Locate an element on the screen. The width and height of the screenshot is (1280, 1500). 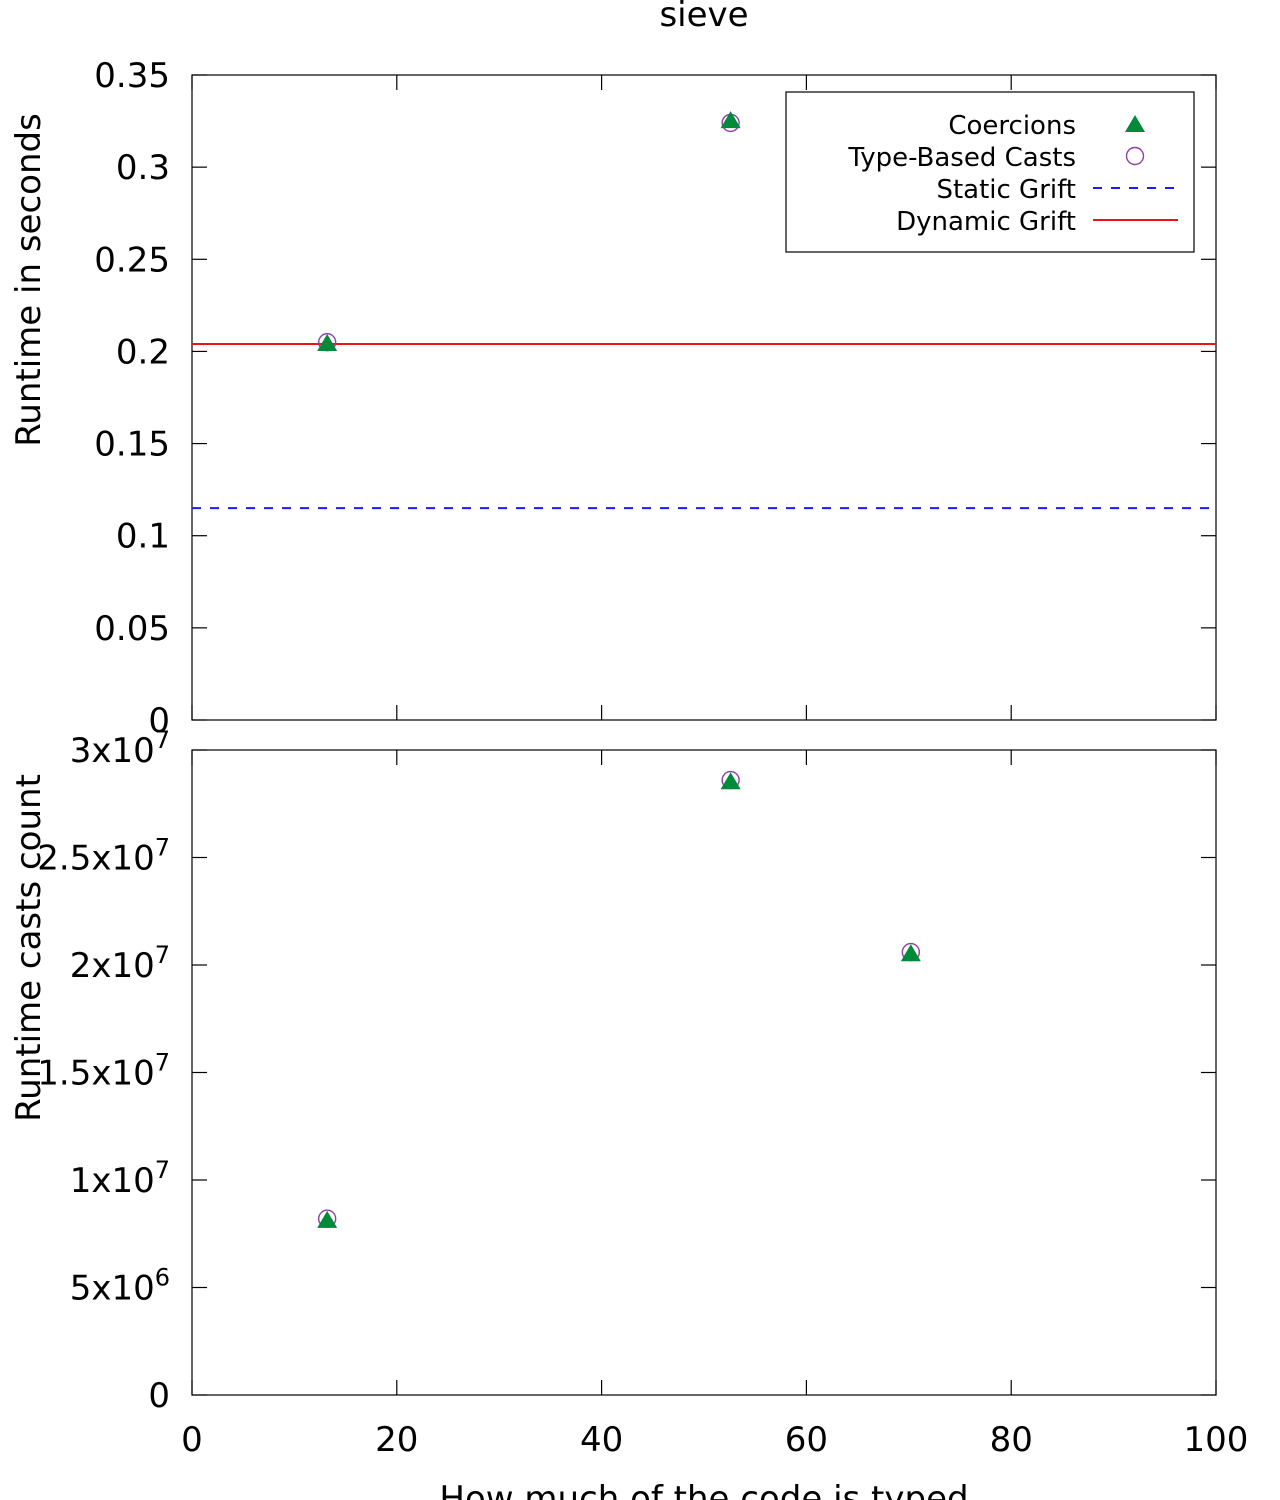
casts-count-y-tick-label: 2.5x10⁷ is located at coordinates (103, 856).